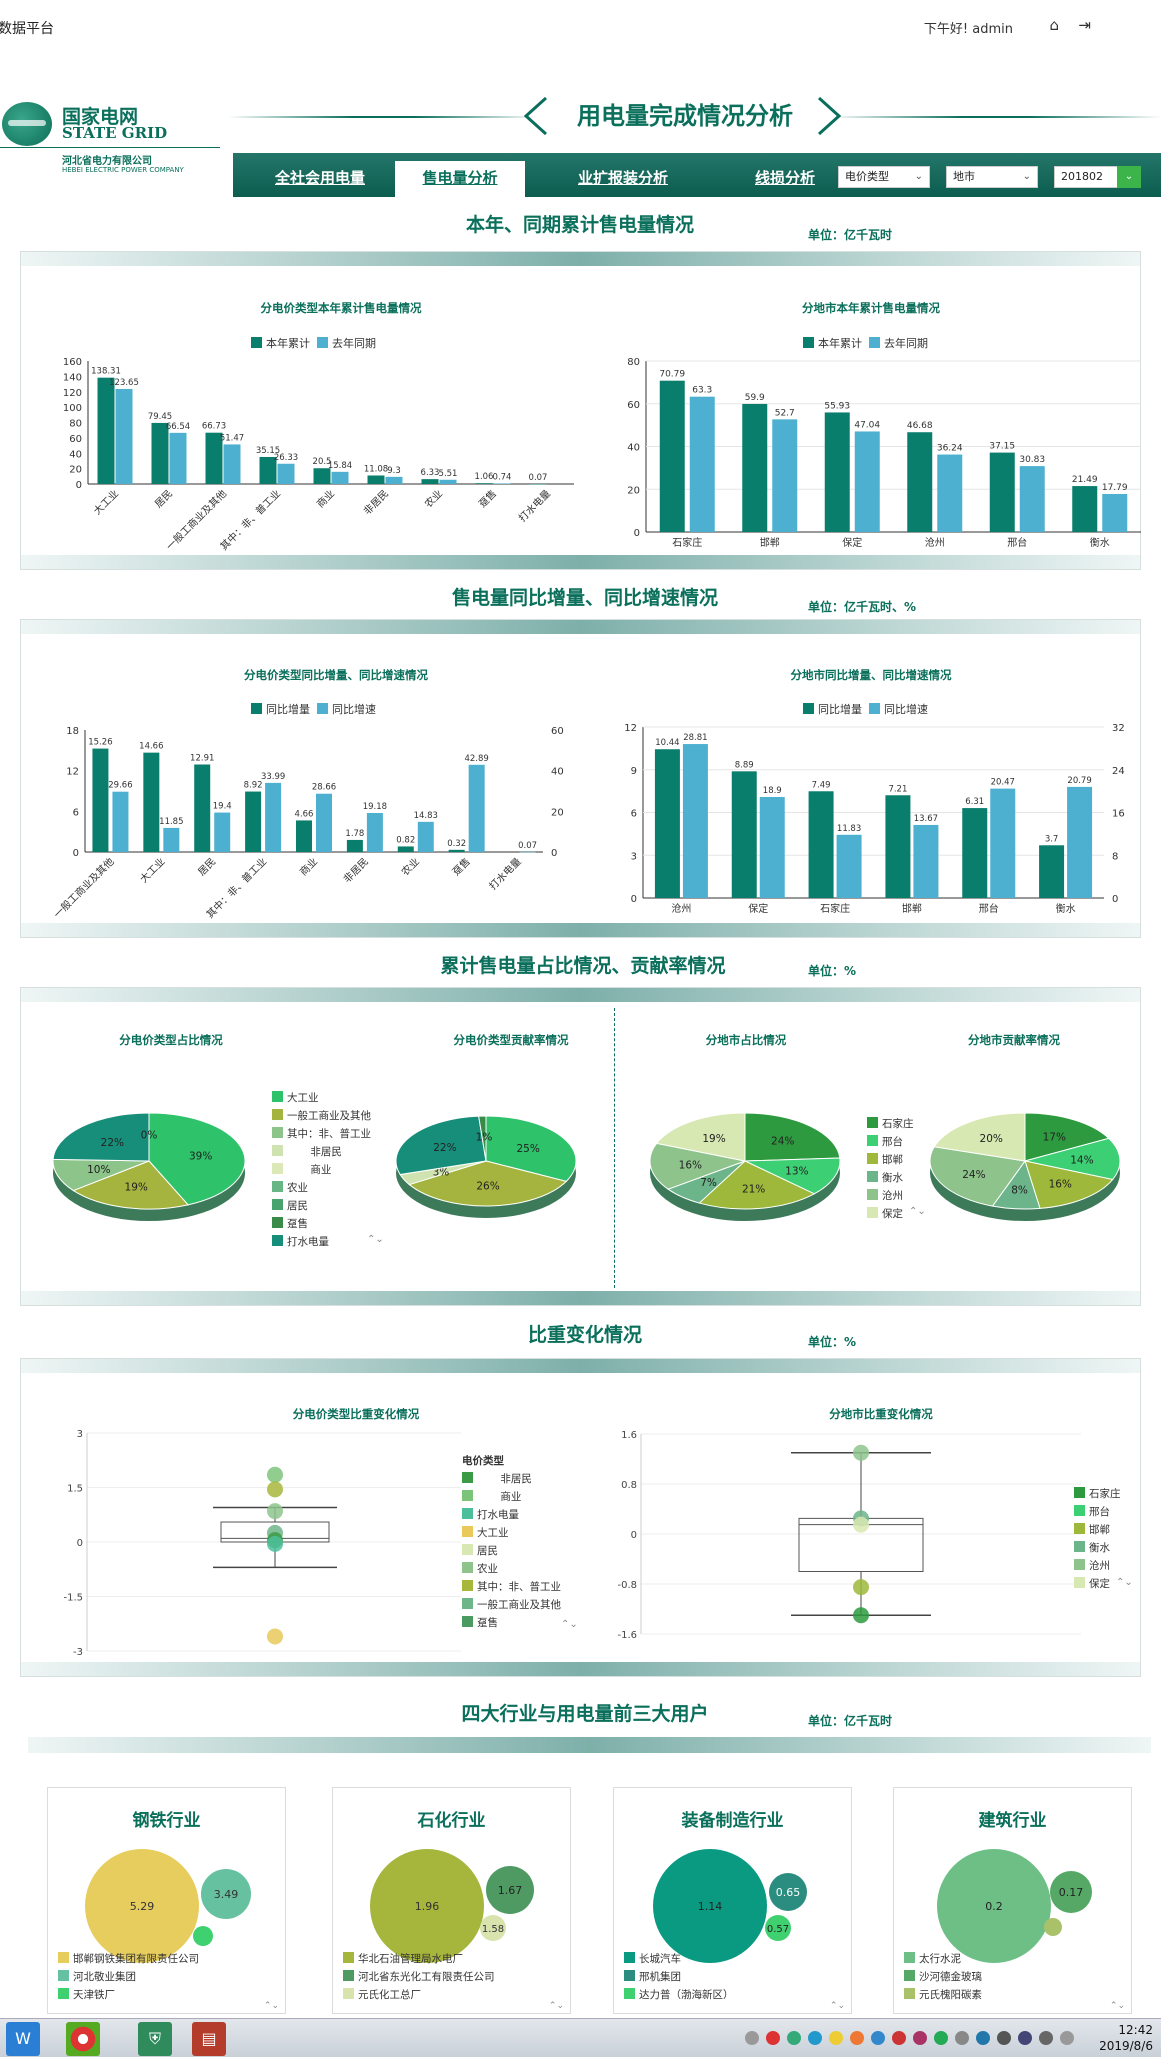 The height and width of the screenshot is (2057, 1161). What do you see at coordinates (209, 2039) in the screenshot?
I see `archive-app-icon: ▤` at bounding box center [209, 2039].